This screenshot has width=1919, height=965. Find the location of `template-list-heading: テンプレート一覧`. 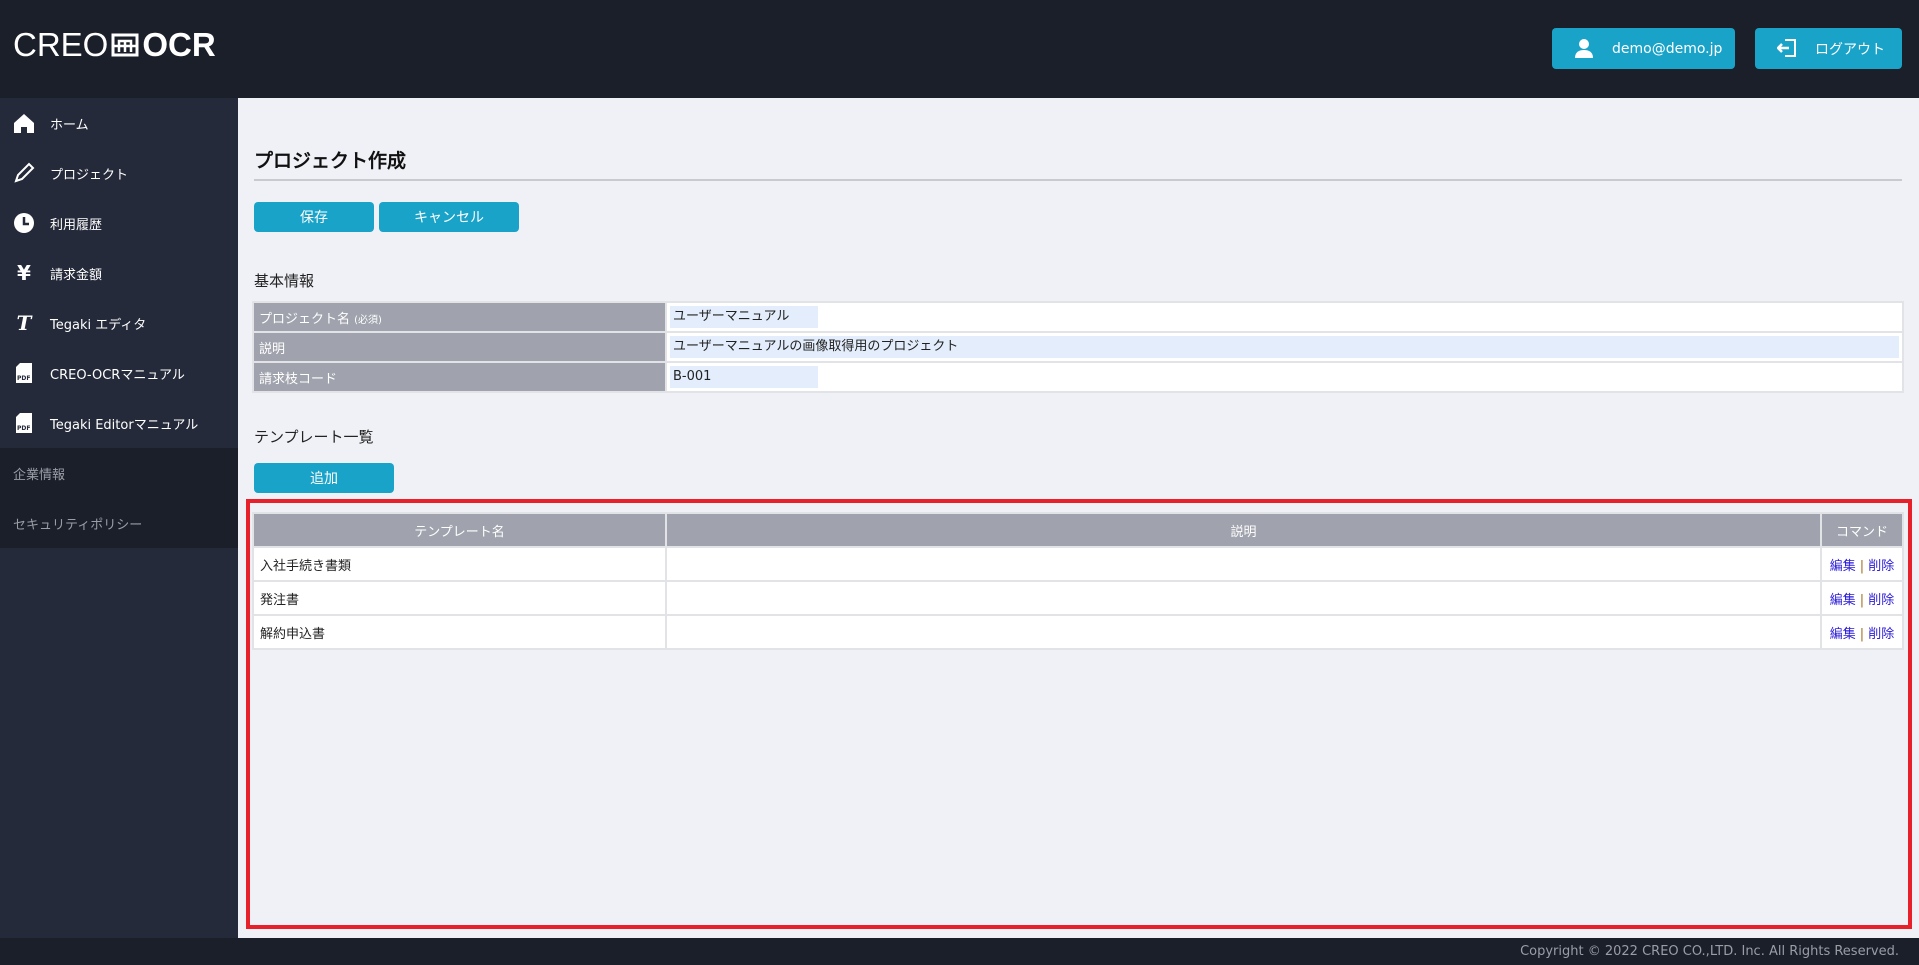

template-list-heading: テンプレート一覧 is located at coordinates (314, 437).